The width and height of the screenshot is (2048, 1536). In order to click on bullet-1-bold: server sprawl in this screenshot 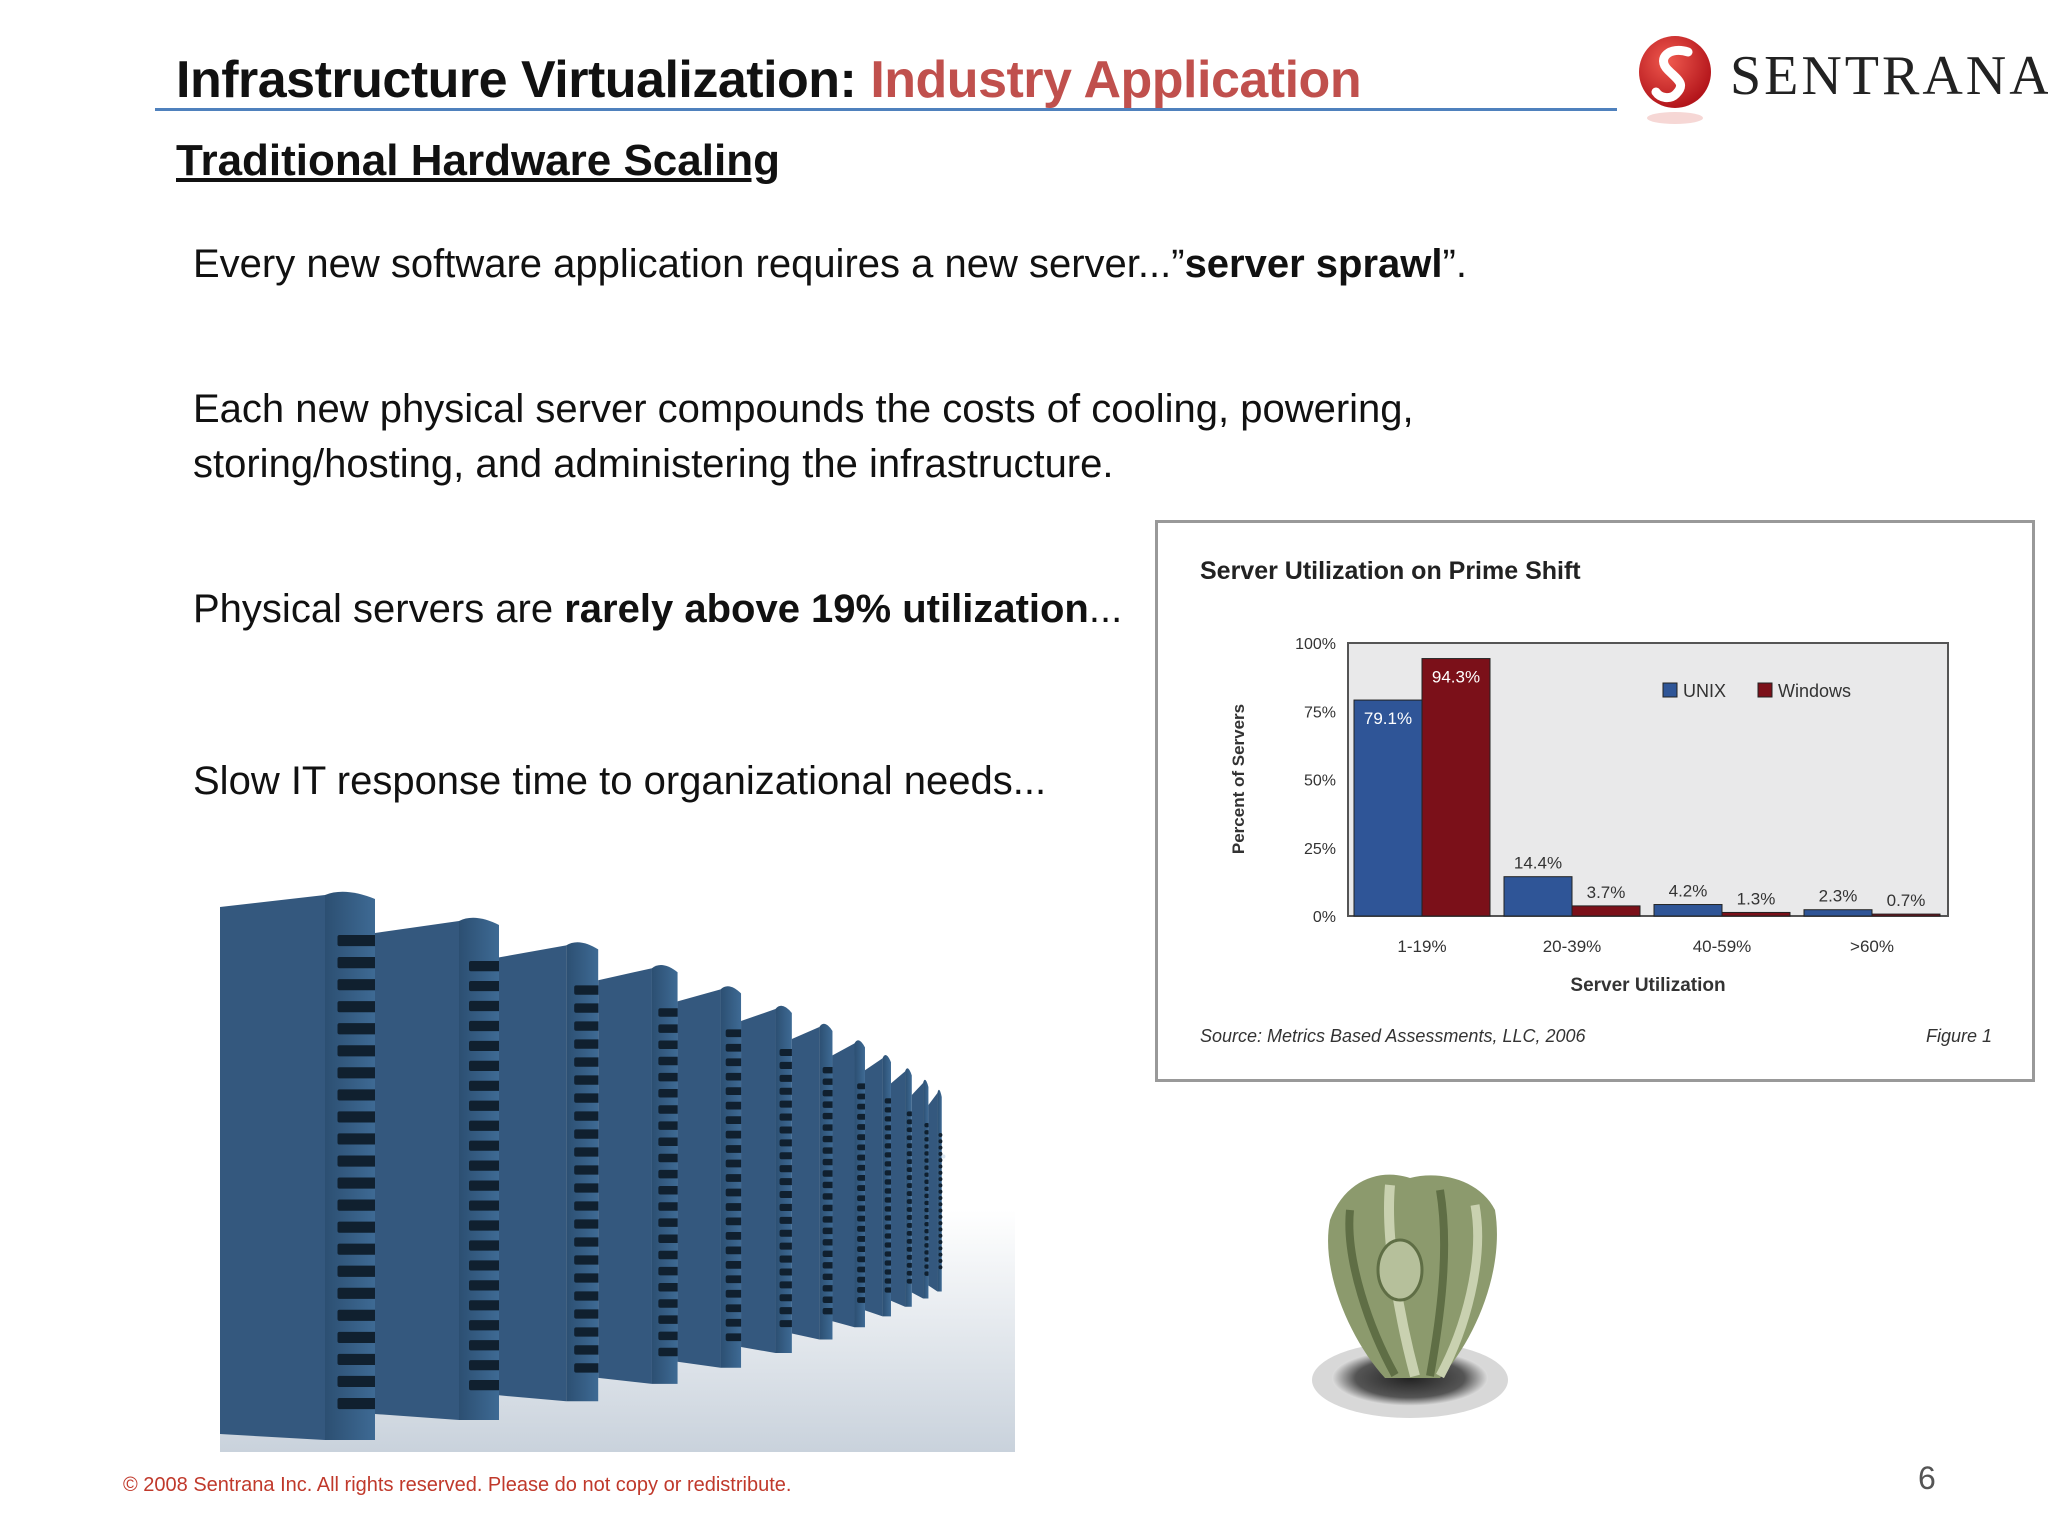, I will do `click(1313, 264)`.